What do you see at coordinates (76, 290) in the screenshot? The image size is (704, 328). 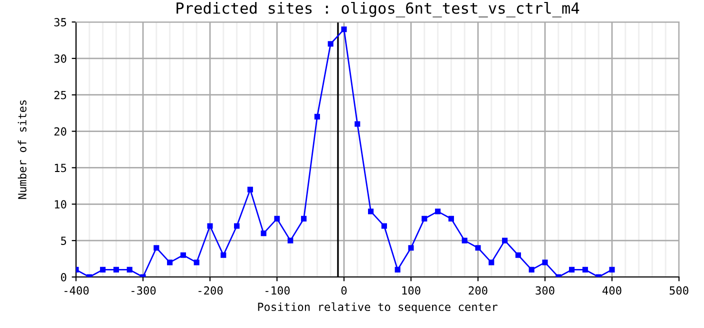 I see `x-tick-label: -400` at bounding box center [76, 290].